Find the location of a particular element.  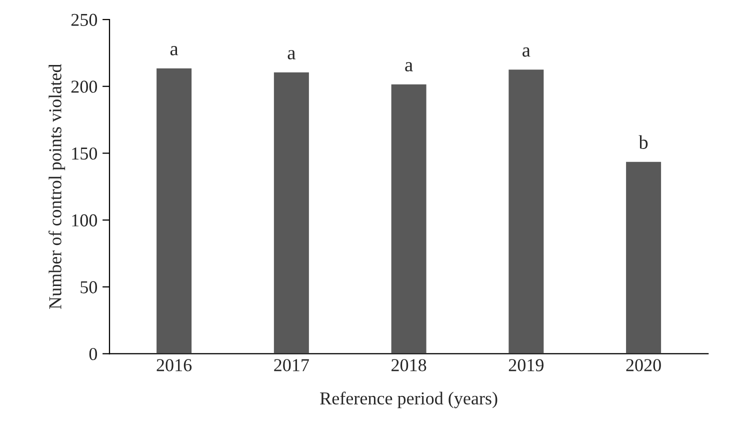

y-tick-label: 250 is located at coordinates (84, 20).